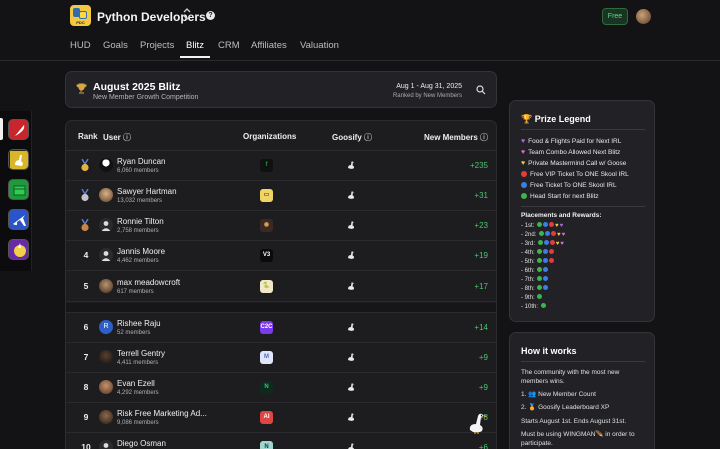  What do you see at coordinates (141, 161) in the screenshot?
I see `user-name: Ryan Duncan` at bounding box center [141, 161].